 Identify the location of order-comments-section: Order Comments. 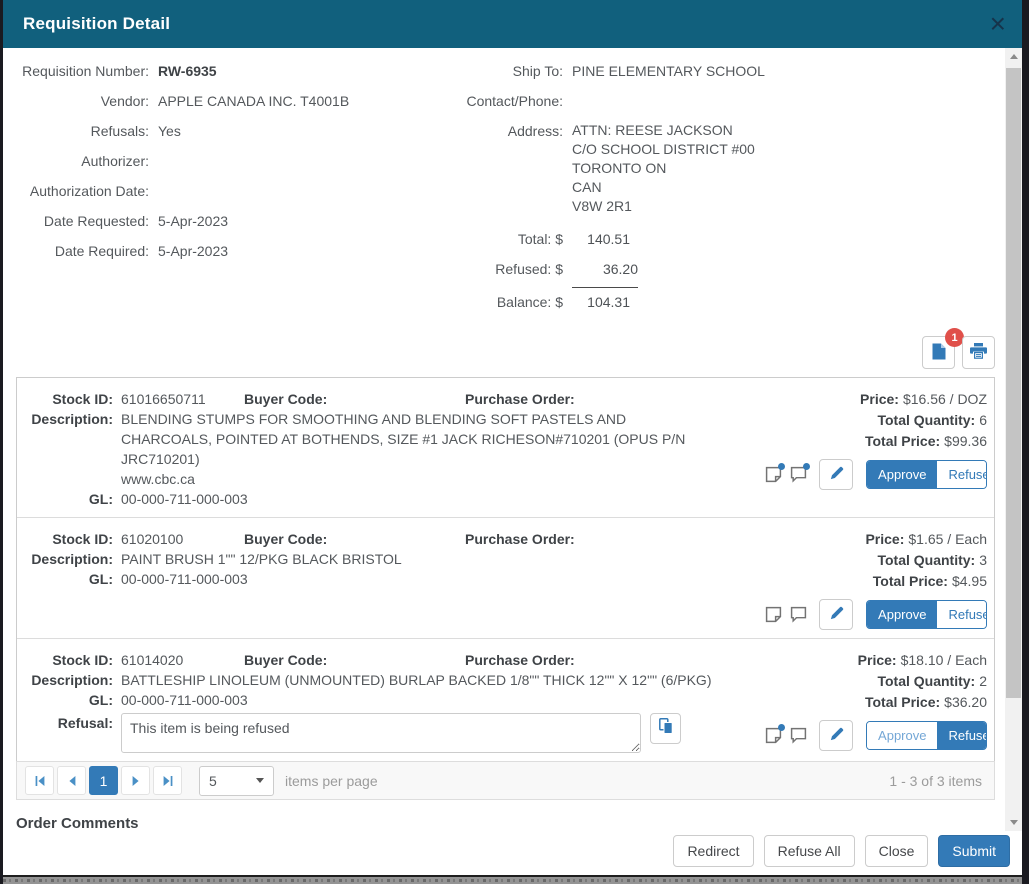
(505, 823).